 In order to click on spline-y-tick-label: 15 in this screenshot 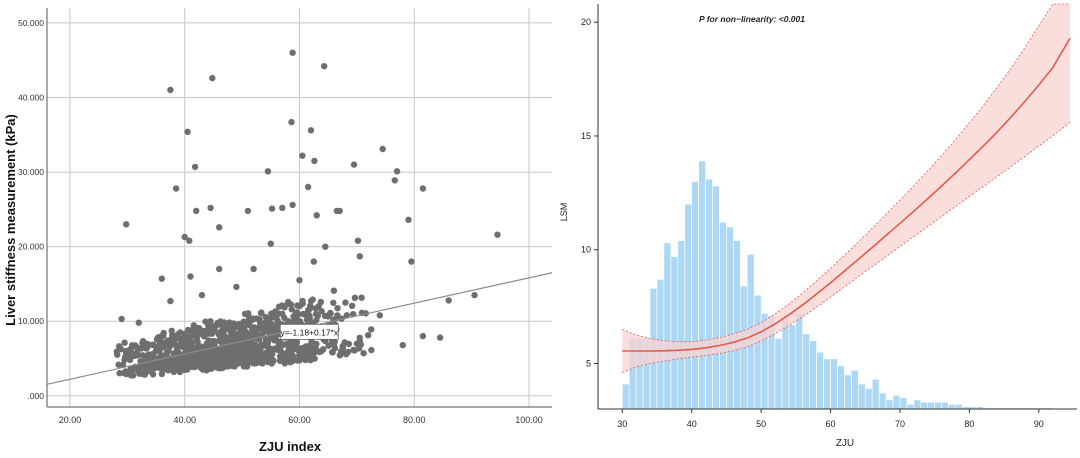, I will do `click(586, 136)`.